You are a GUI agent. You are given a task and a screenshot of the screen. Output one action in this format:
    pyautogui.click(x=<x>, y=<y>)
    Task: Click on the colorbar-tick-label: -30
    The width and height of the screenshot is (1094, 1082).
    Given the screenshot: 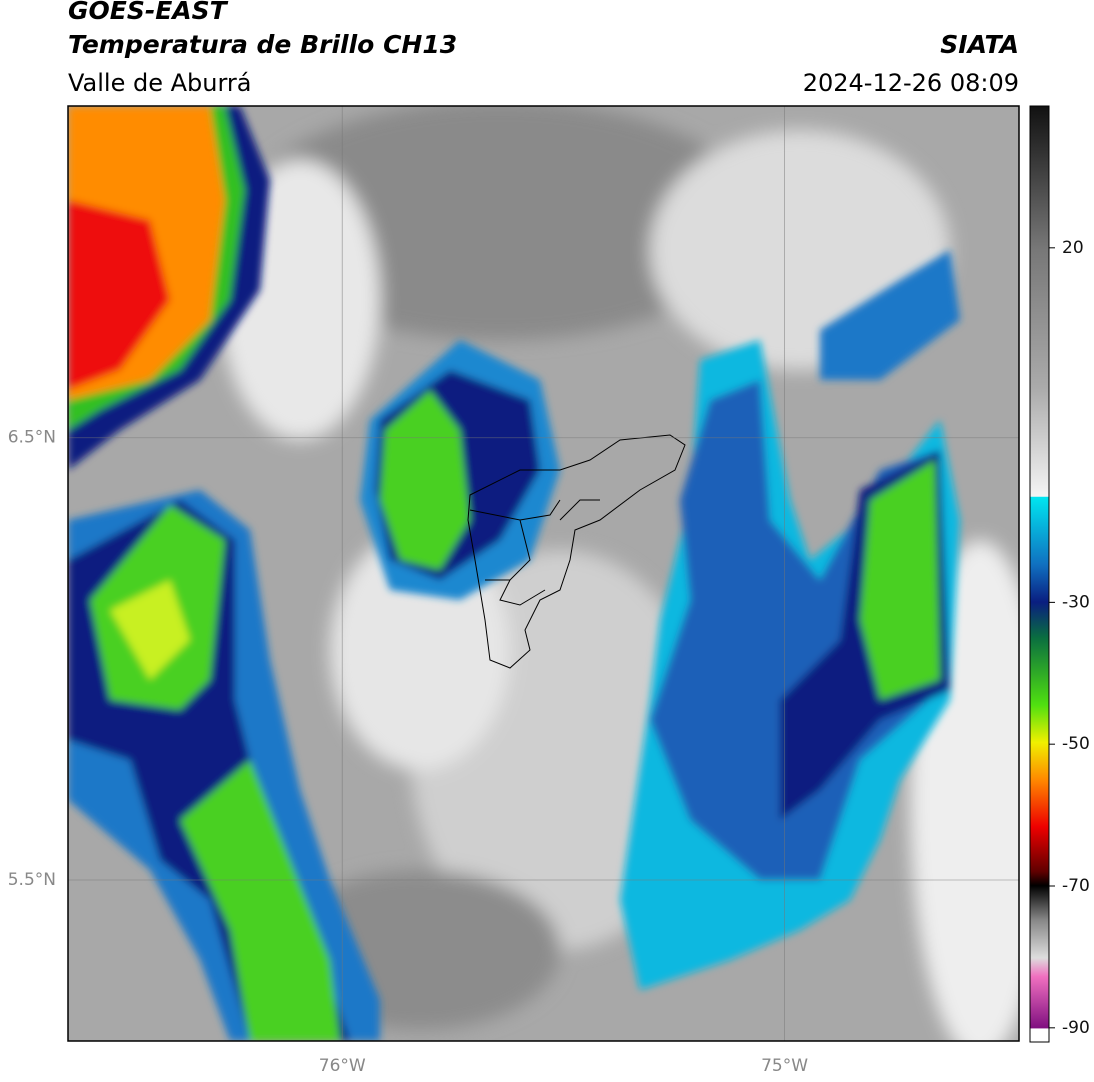 What is the action you would take?
    pyautogui.click(x=1076, y=602)
    